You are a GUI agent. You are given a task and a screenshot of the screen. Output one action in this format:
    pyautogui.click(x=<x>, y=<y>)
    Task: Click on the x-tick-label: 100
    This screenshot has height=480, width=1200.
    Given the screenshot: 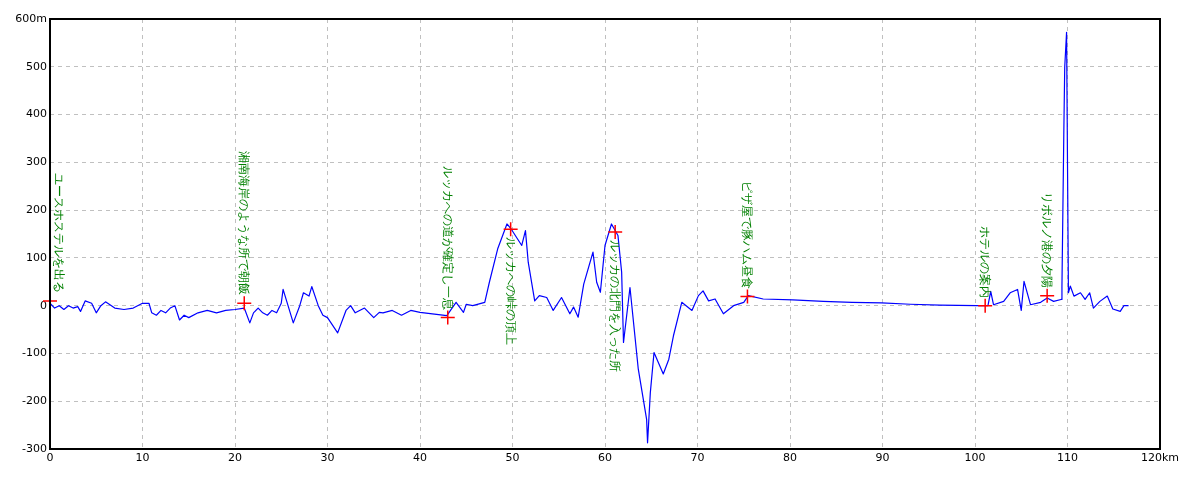 What is the action you would take?
    pyautogui.click(x=975, y=458)
    